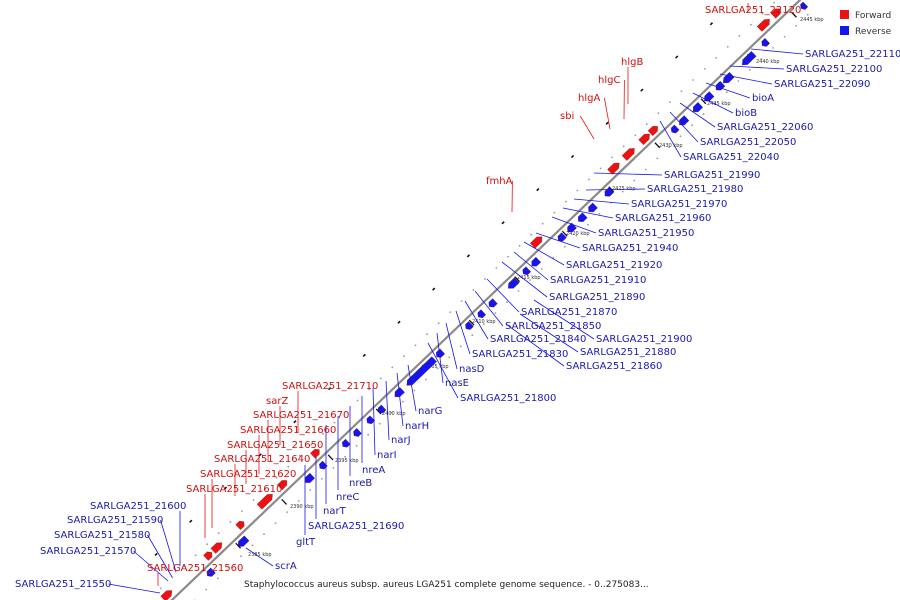 The height and width of the screenshot is (600, 900). I want to click on reverse-gene-label: SARLGA251_21550, so click(63, 584).